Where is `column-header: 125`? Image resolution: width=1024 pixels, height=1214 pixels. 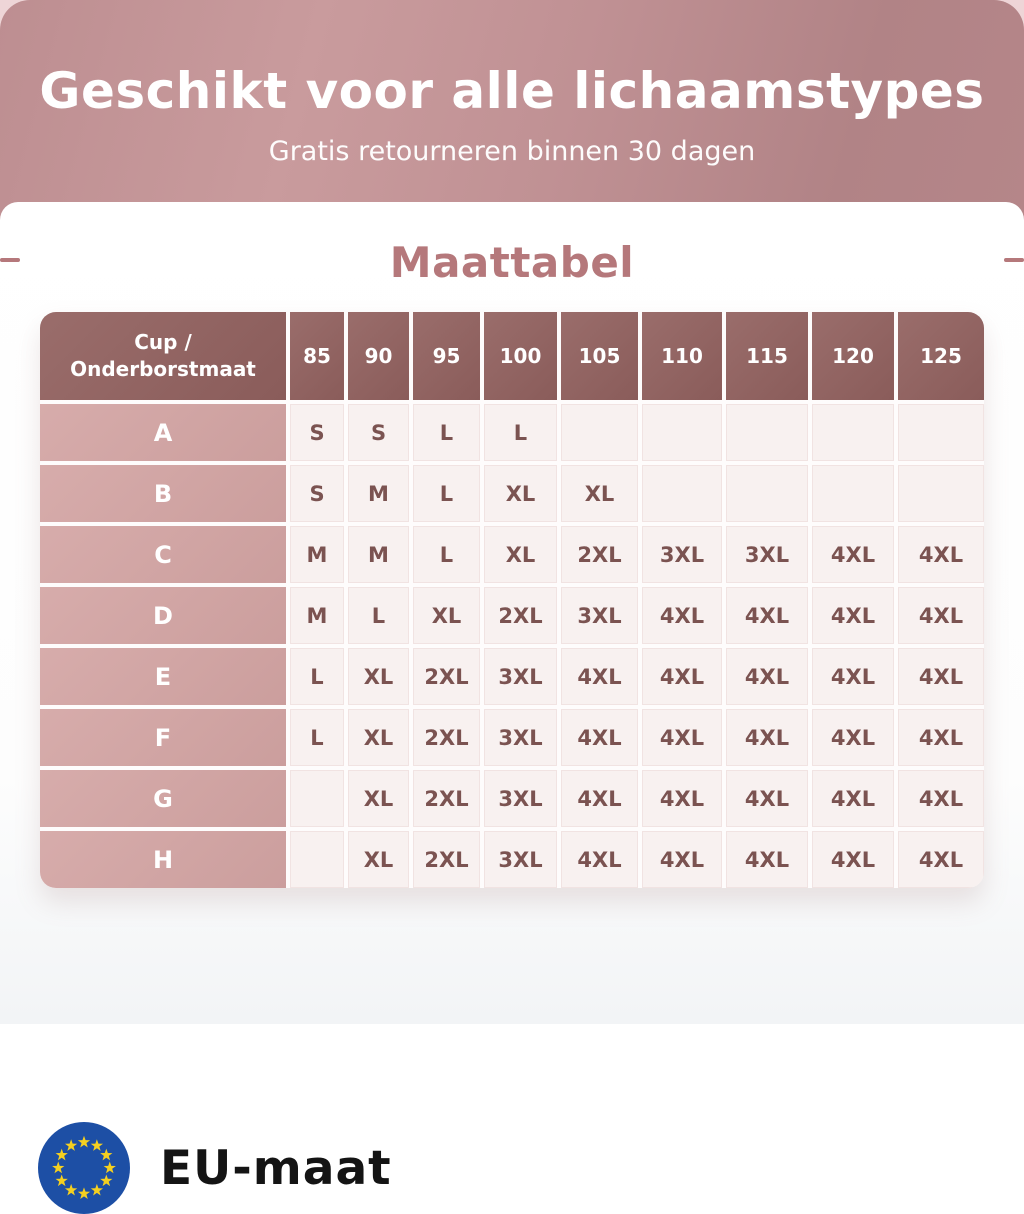 column-header: 125 is located at coordinates (941, 356).